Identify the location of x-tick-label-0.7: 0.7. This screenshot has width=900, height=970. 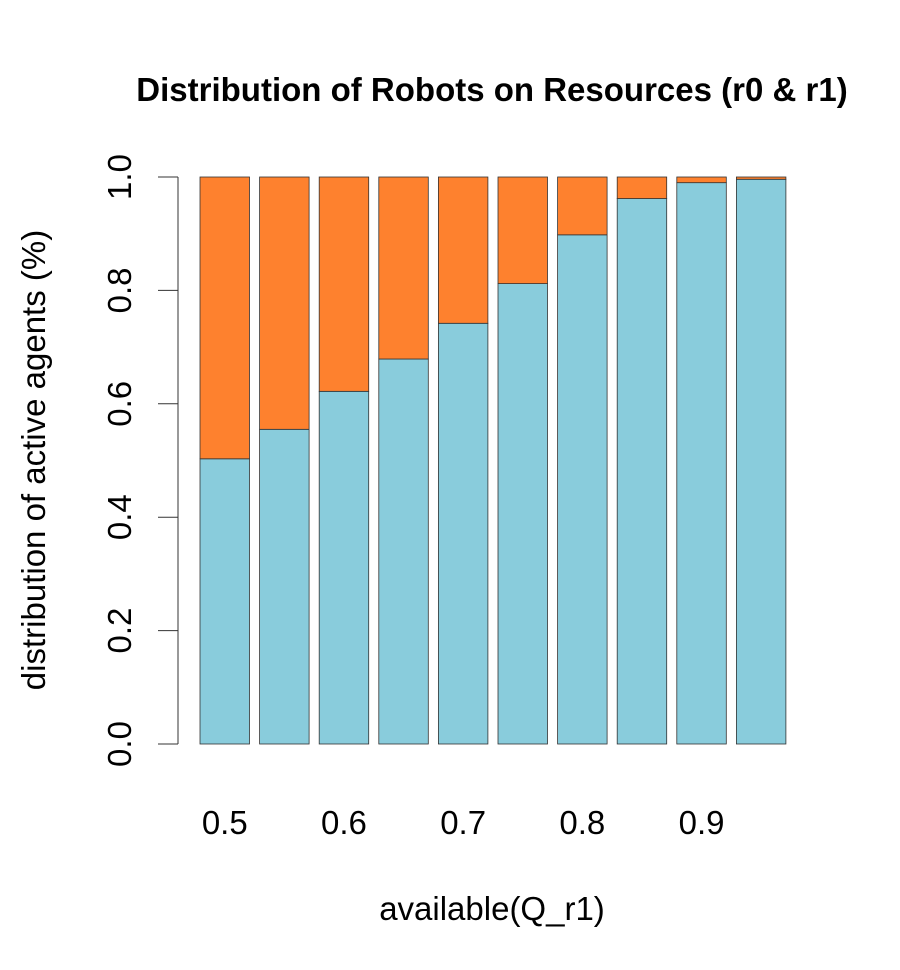
(463, 822).